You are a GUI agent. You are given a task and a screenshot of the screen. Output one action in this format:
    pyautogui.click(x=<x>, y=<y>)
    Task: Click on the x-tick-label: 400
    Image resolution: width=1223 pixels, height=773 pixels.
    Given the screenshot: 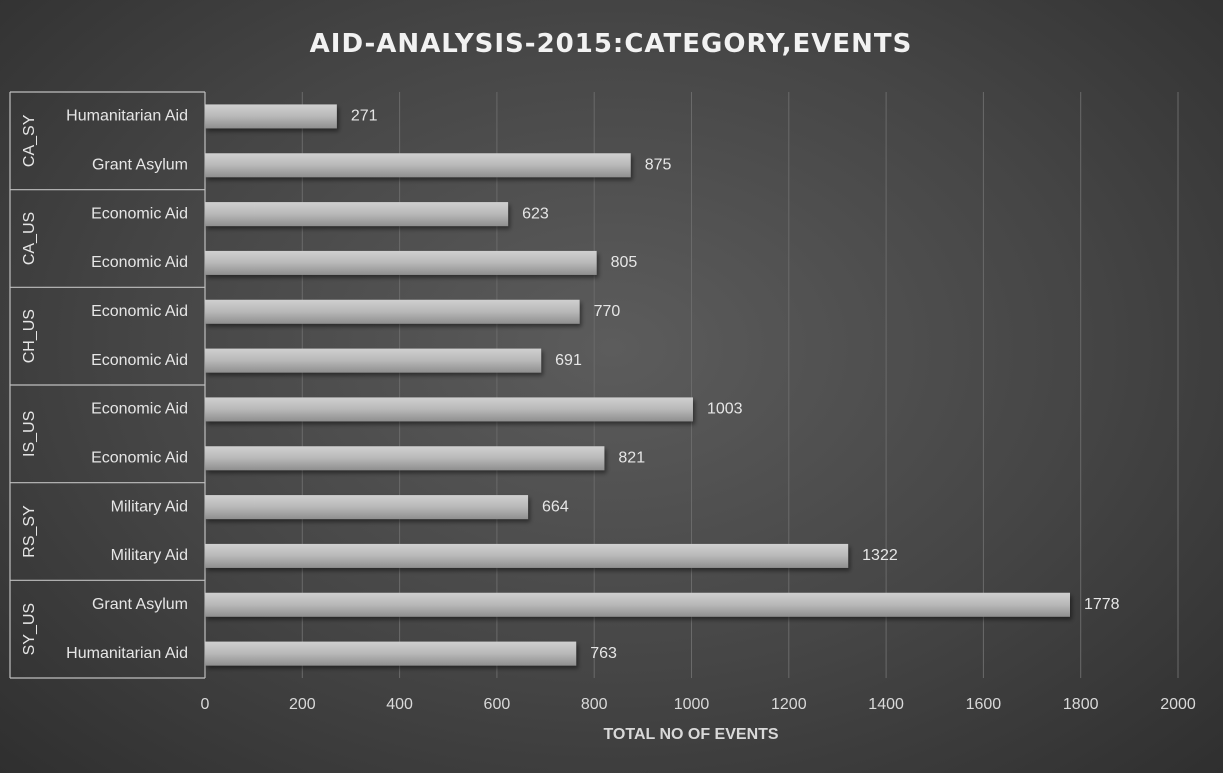 What is the action you would take?
    pyautogui.click(x=399, y=704)
    